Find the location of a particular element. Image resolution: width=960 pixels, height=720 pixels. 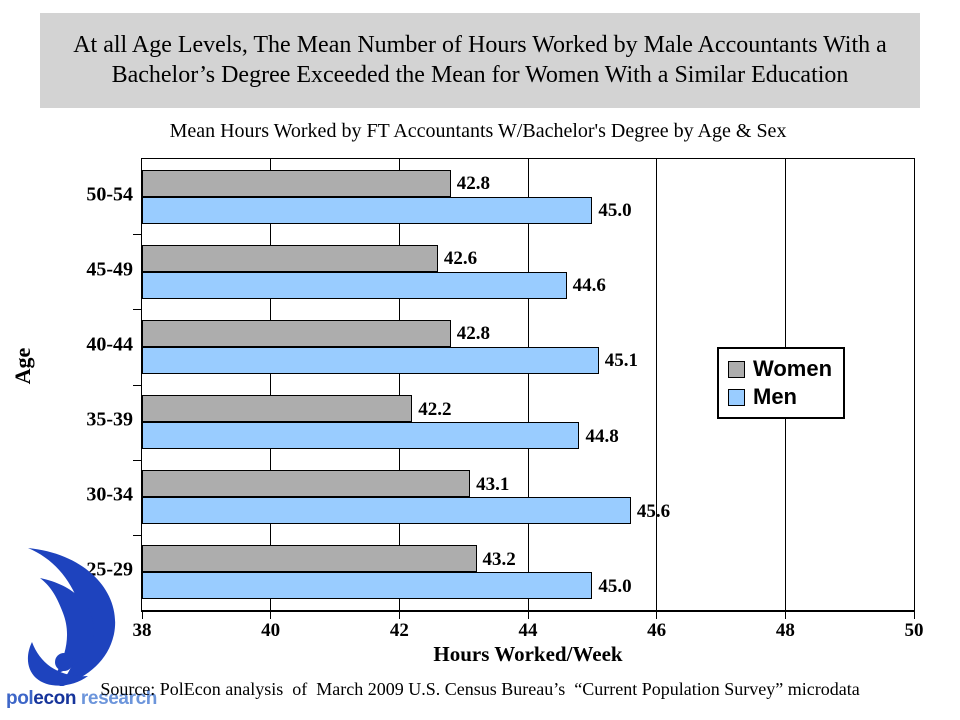

legend: Women Men is located at coordinates (781, 383).